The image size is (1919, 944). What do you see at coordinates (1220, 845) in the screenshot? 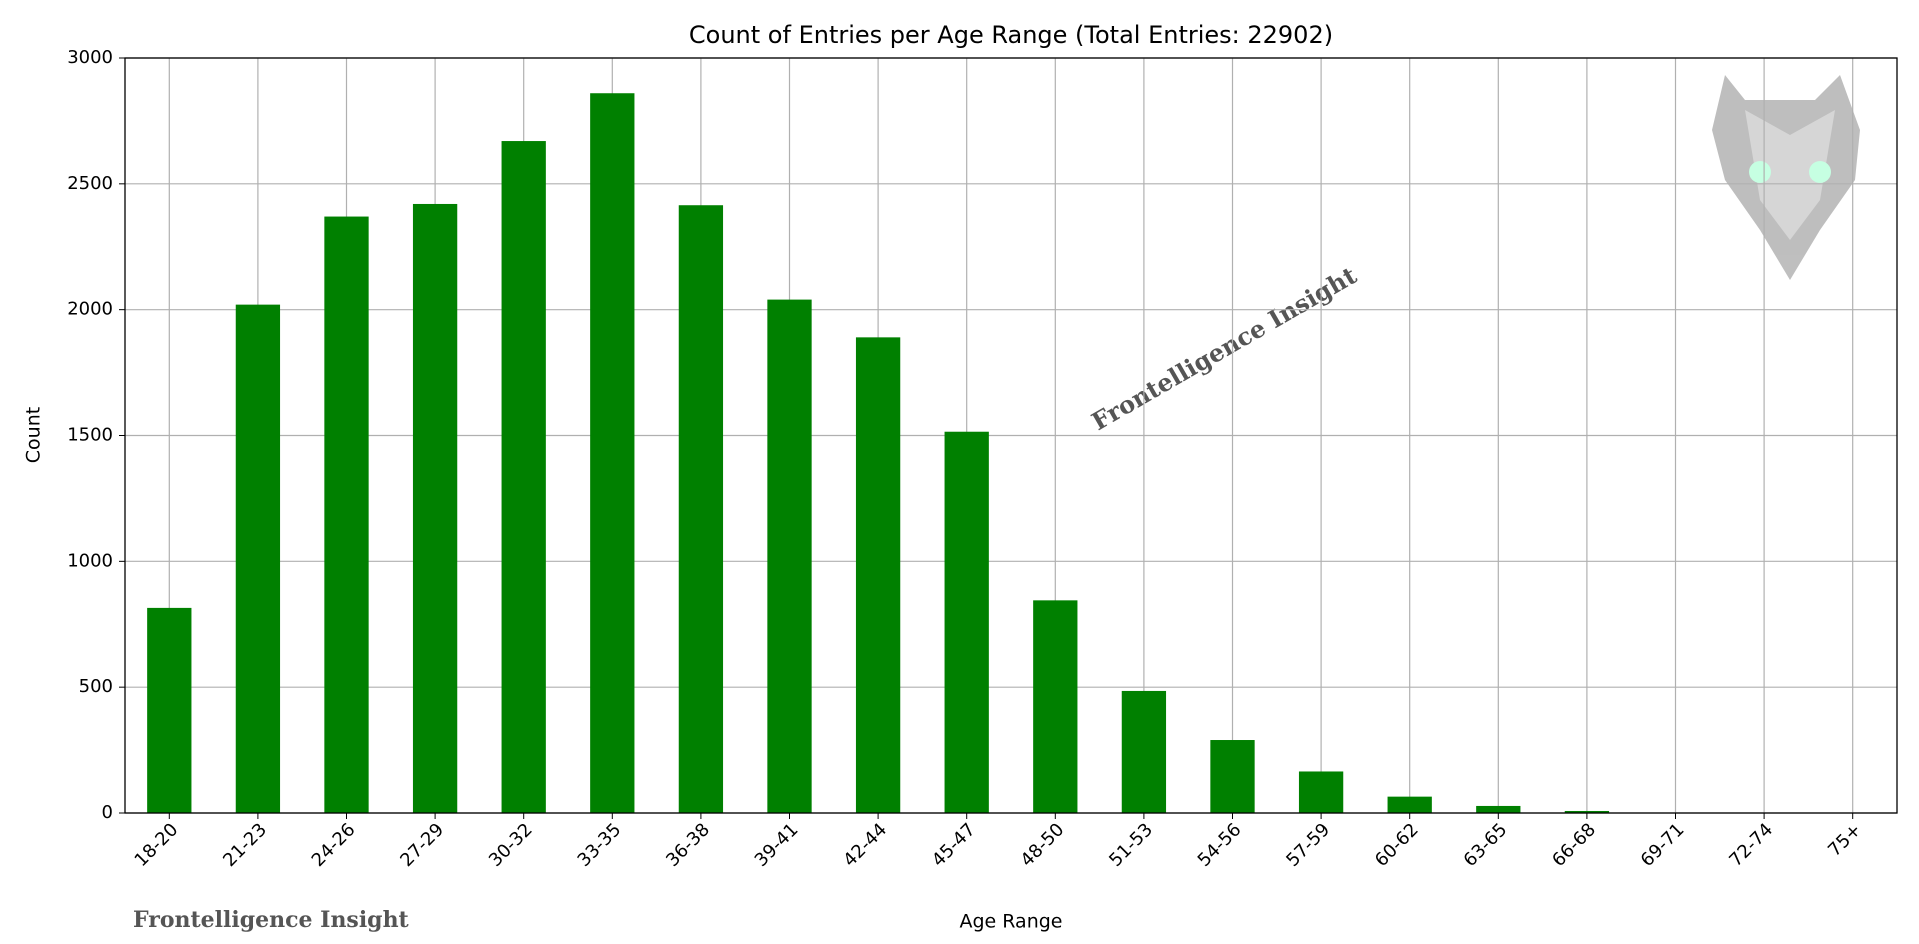
I see `x-tick-label: 54-56` at bounding box center [1220, 845].